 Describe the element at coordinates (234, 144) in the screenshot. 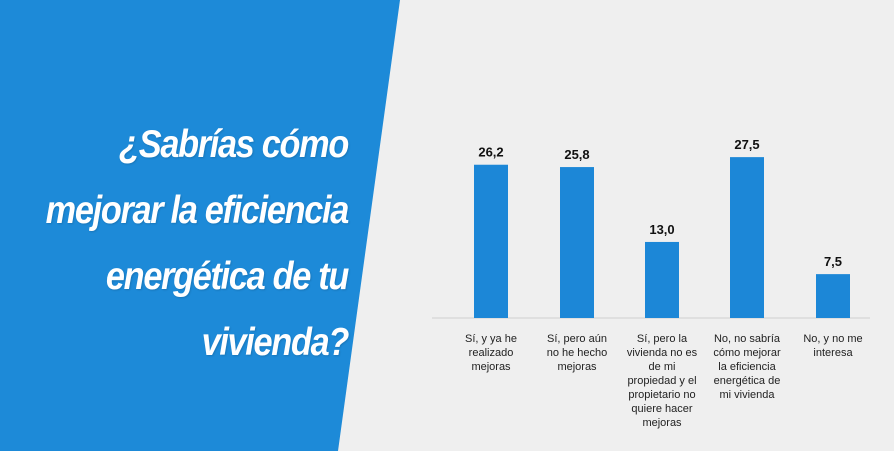

I see `headline-line-1: ¿Sabrías cómo` at that location.